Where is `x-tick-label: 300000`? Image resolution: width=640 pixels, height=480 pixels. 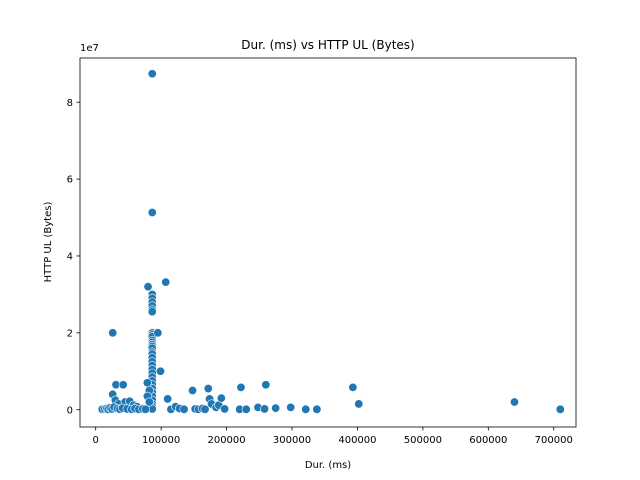
x-tick-label: 300000 is located at coordinates (292, 440).